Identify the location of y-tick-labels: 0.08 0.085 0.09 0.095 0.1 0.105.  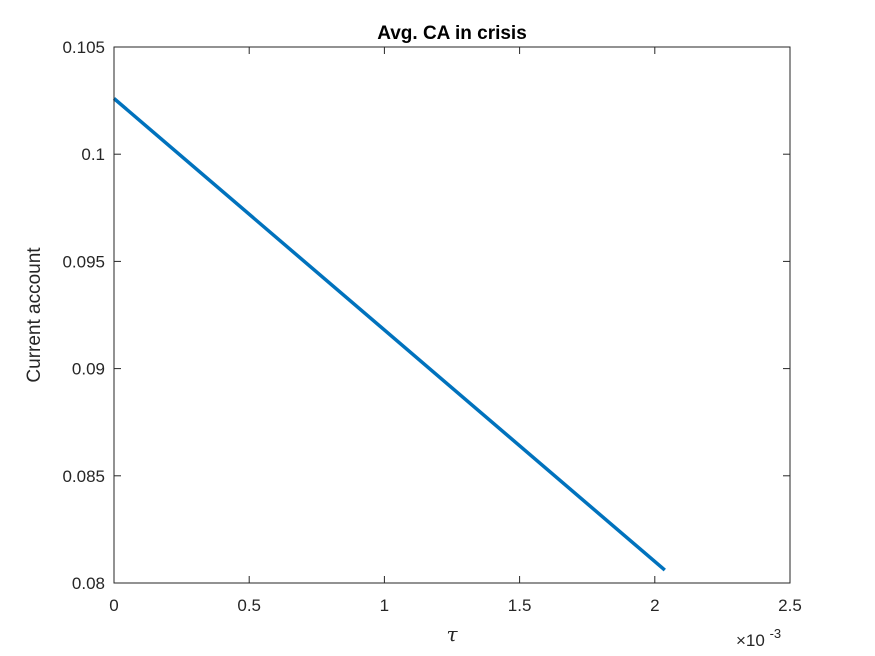
(83, 315).